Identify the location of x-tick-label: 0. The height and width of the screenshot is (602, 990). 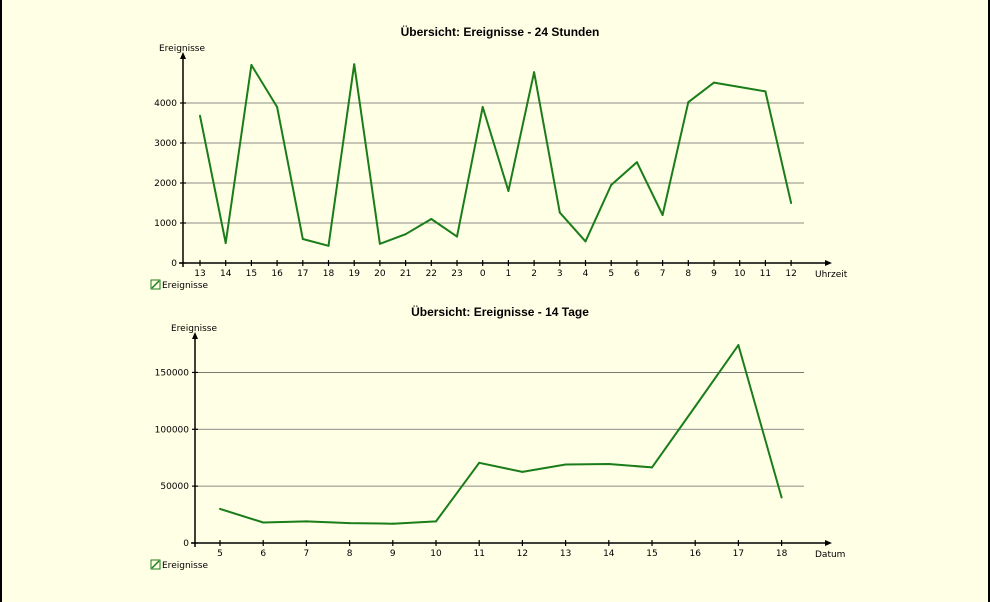
(483, 274).